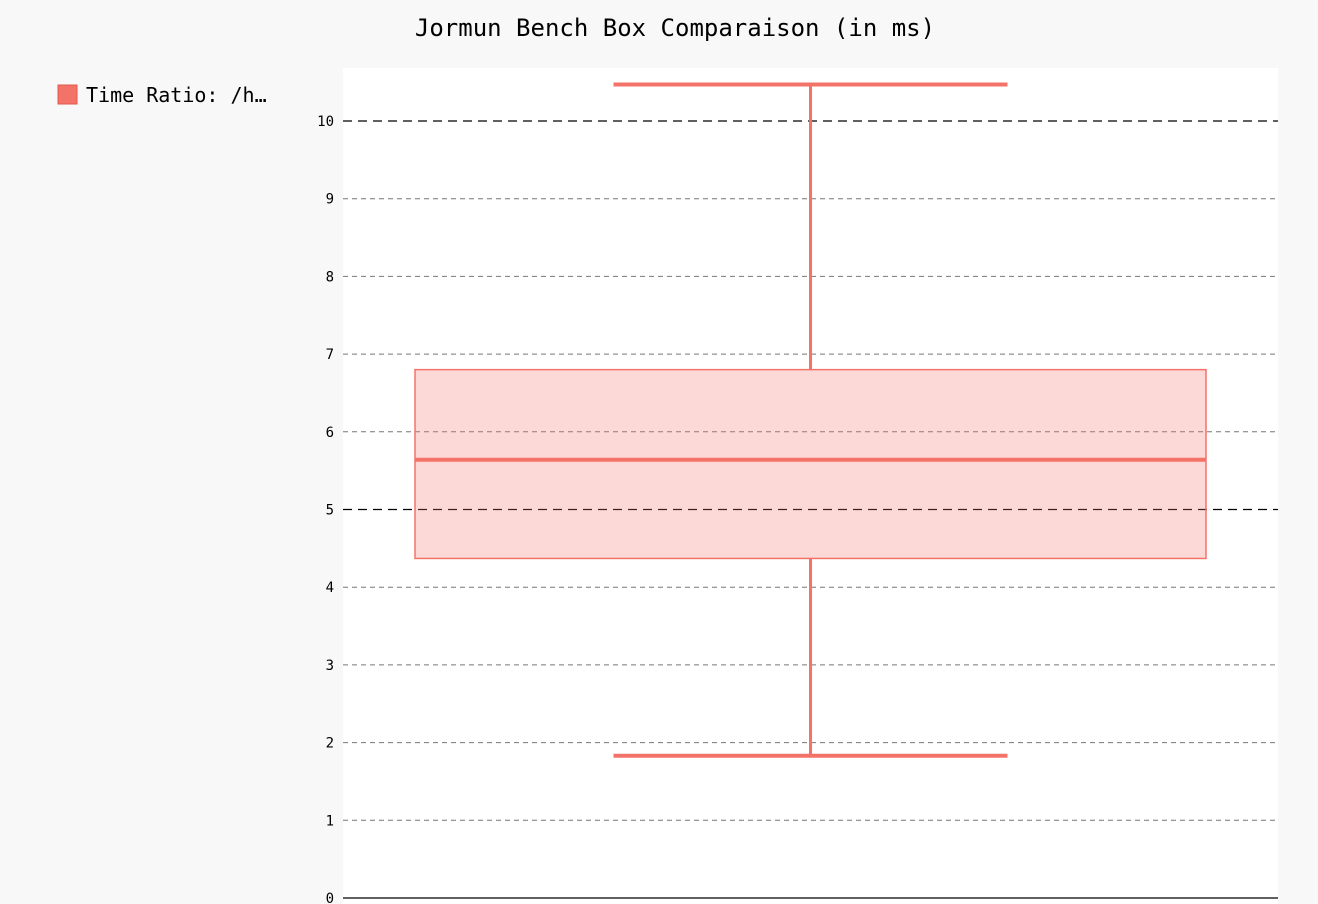  I want to click on y-tick-label-3: 3, so click(330, 666).